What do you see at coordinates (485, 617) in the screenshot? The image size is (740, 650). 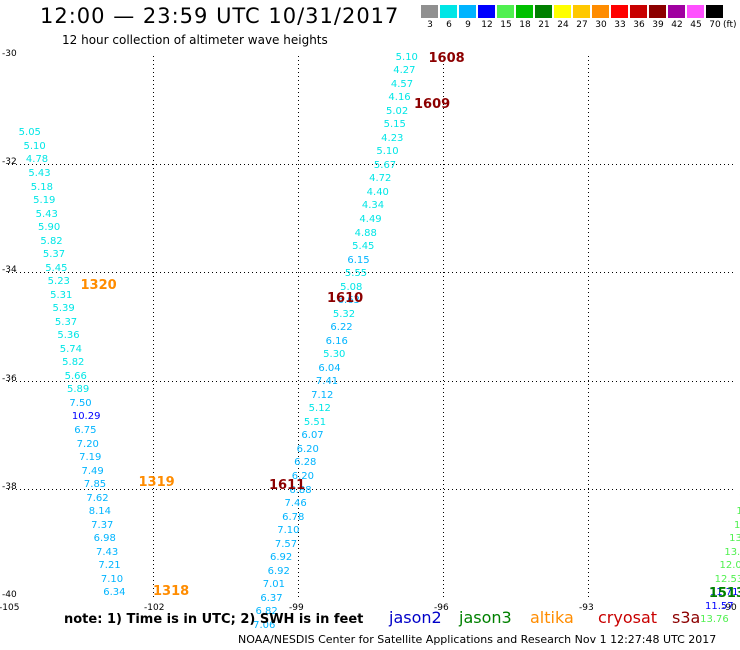 I see `legend-item-jason3: jason3` at bounding box center [485, 617].